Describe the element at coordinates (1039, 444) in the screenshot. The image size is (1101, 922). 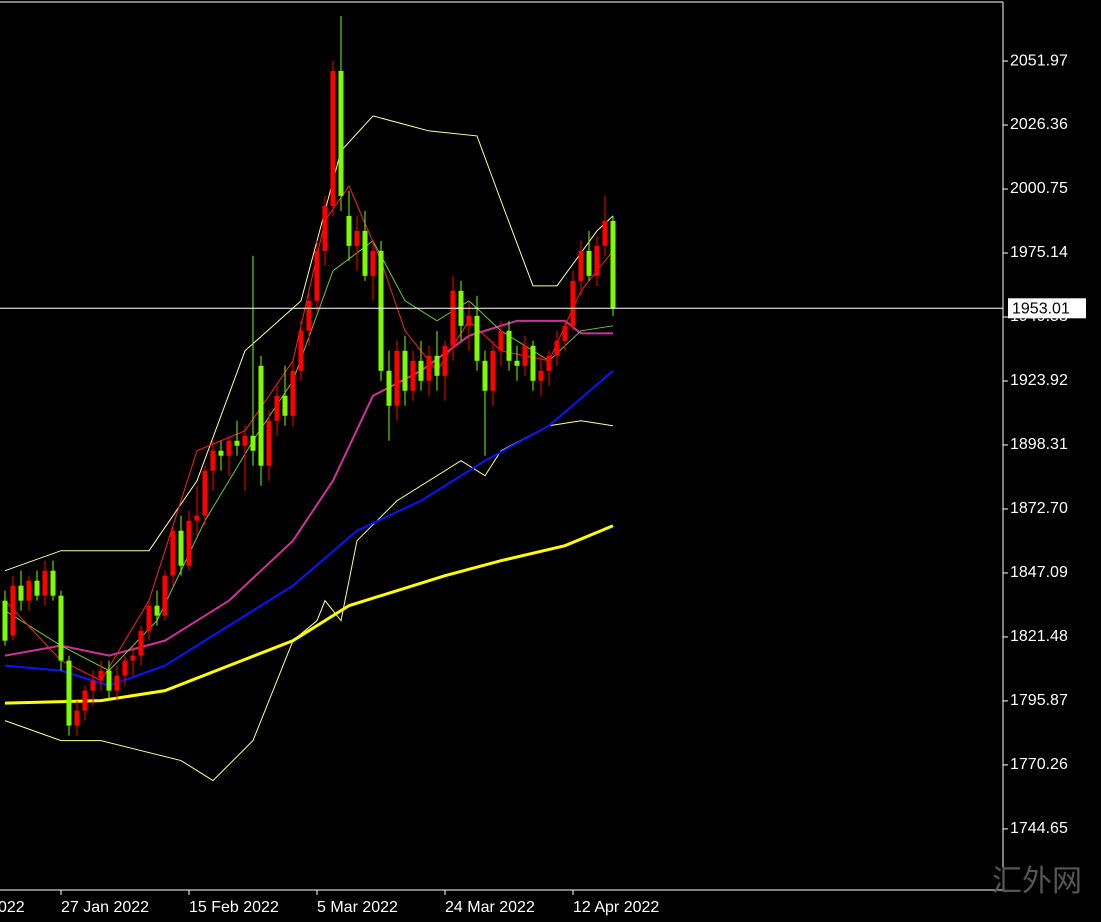
I see `y-tick-label: 1898.31` at that location.